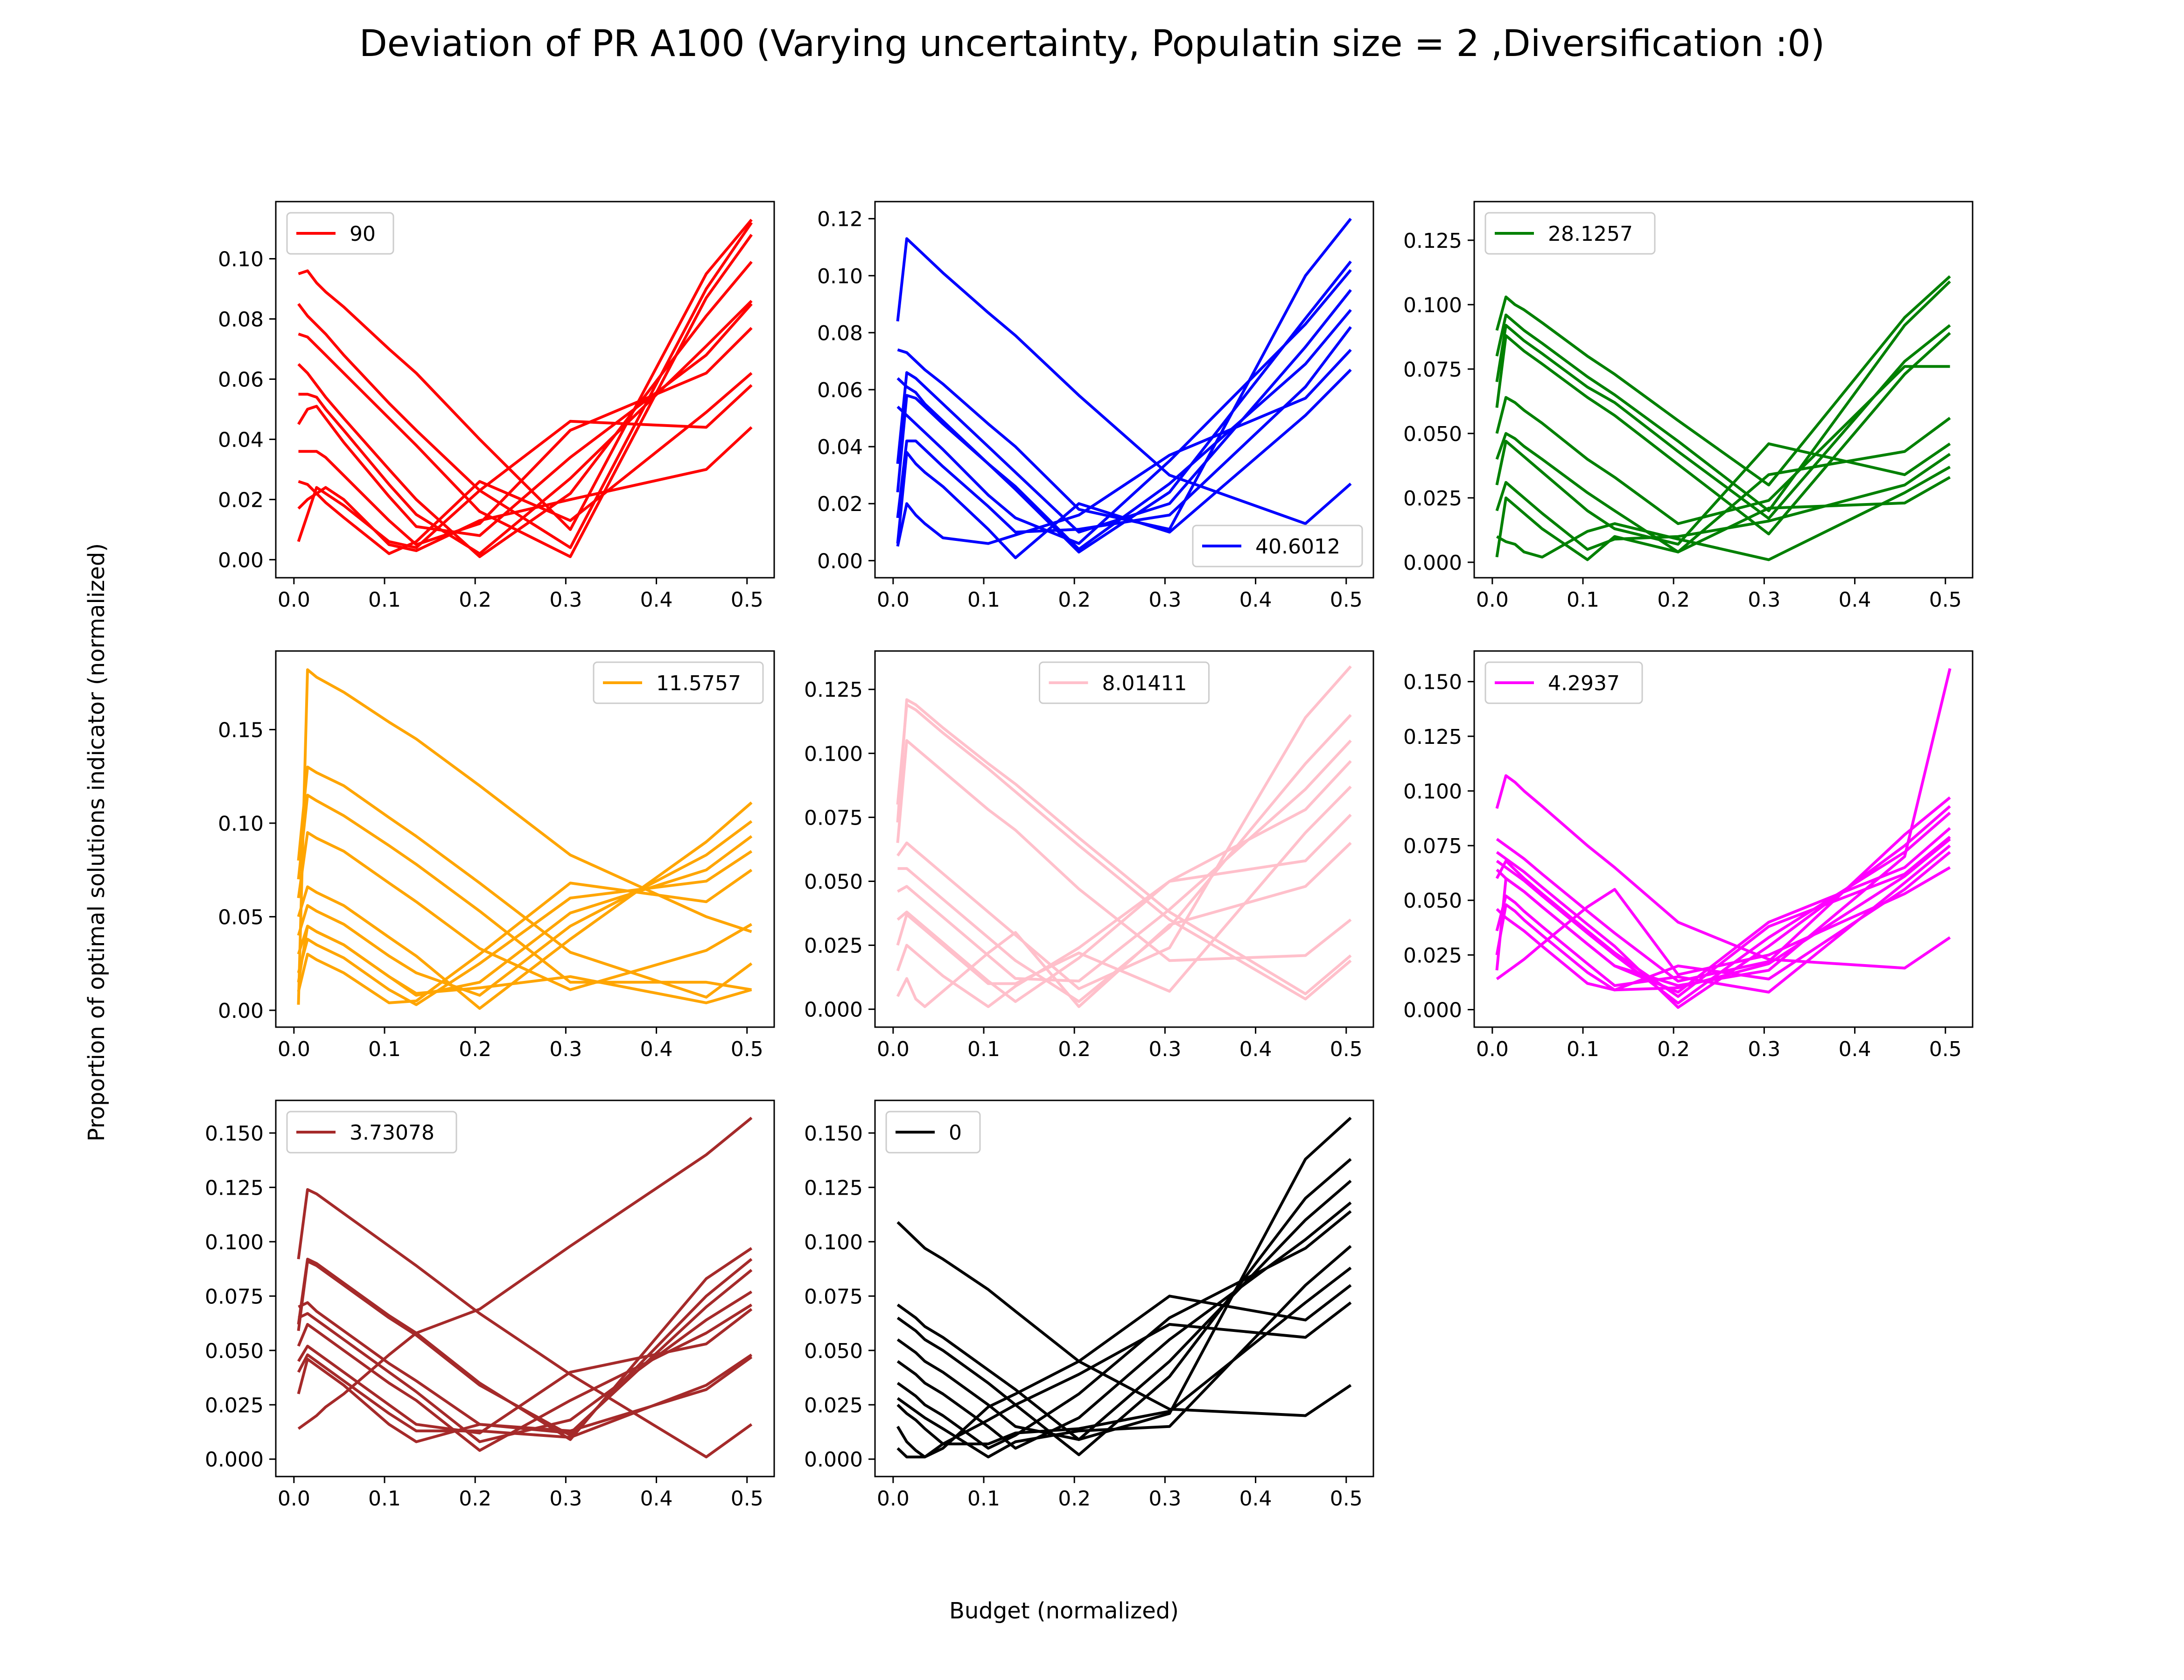 This screenshot has height=1680, width=2184. I want to click on legend-label: 11.5757, so click(698, 683).